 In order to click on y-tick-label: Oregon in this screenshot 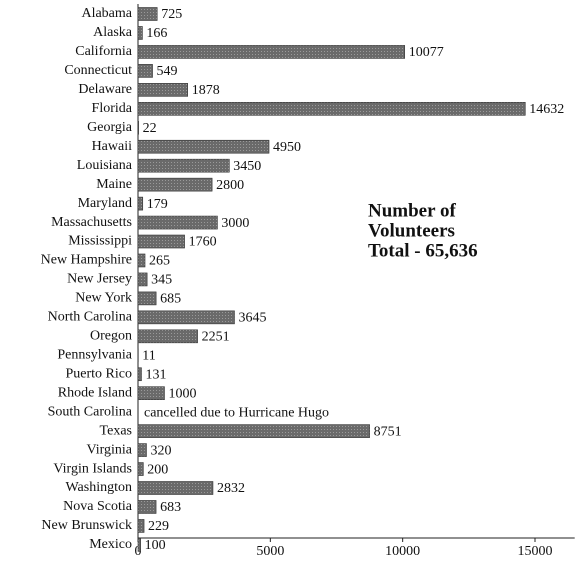, I will do `click(111, 336)`.